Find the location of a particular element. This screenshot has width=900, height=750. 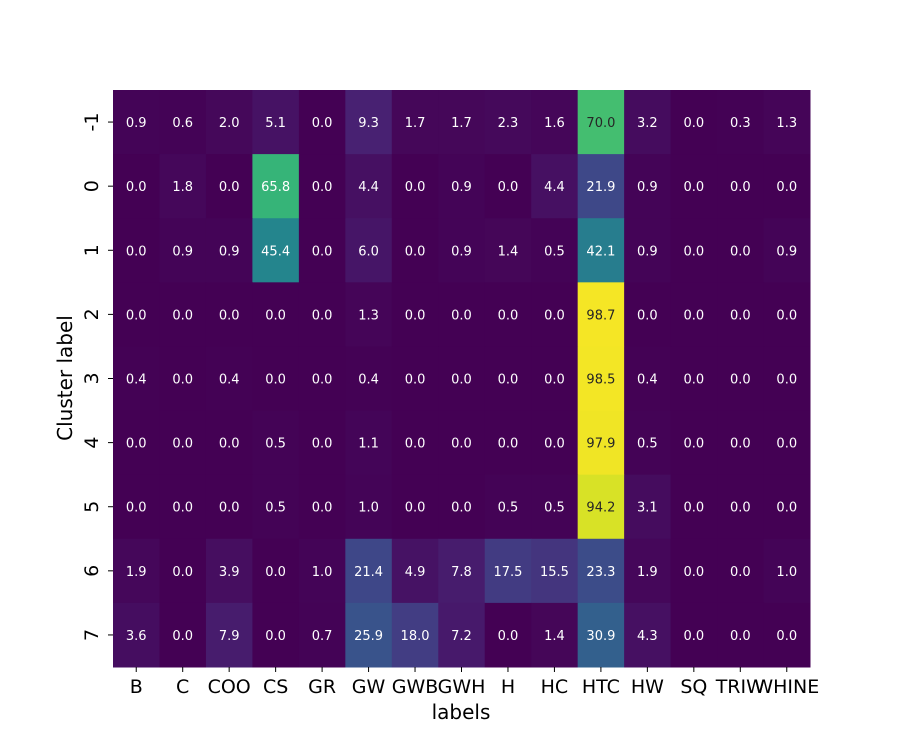

y-tick-label: -1 is located at coordinates (92, 122).